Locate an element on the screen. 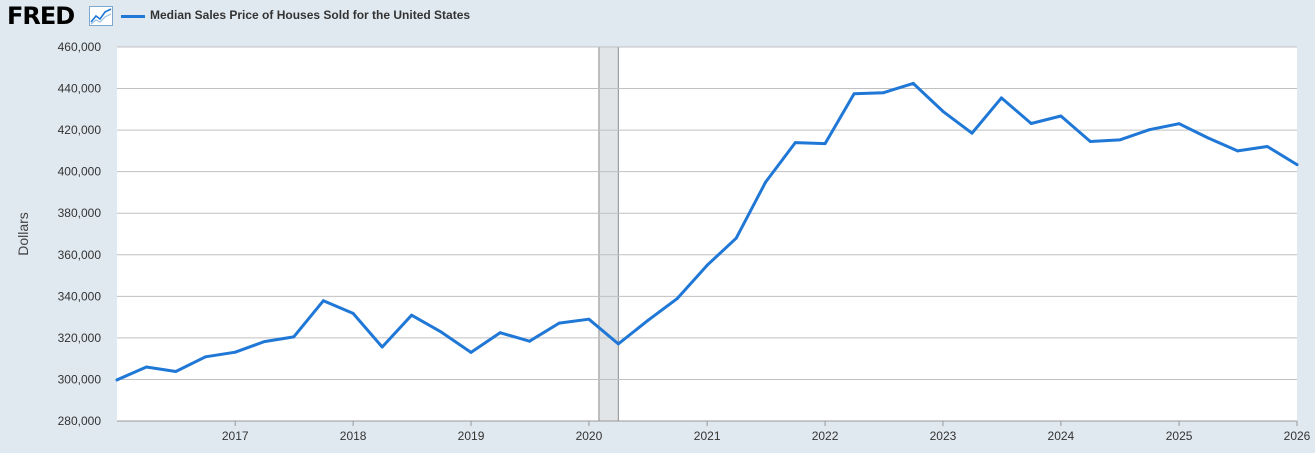 The width and height of the screenshot is (1315, 453). y-tick-label: 400,000 is located at coordinates (80, 172).